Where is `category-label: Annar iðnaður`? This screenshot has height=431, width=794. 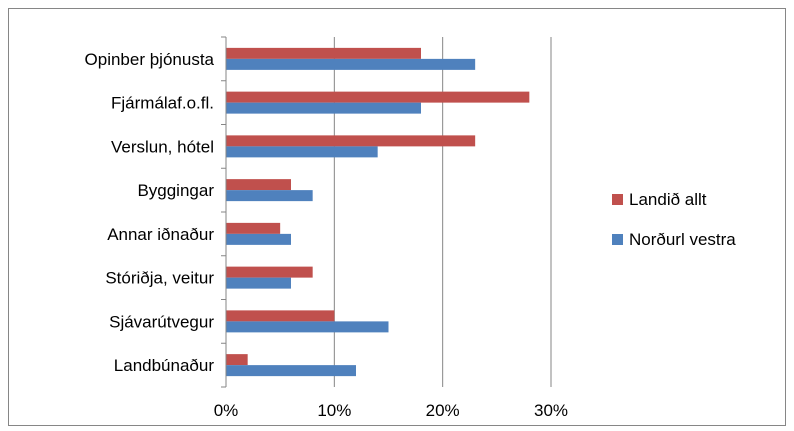
category-label: Annar iðnaður is located at coordinates (160, 234).